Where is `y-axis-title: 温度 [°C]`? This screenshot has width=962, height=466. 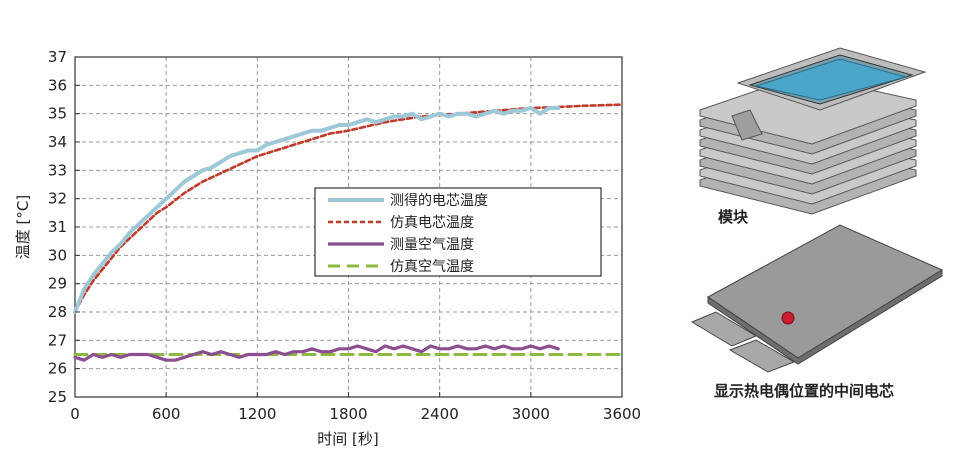
y-axis-title: 温度 [°C] is located at coordinates (23, 227).